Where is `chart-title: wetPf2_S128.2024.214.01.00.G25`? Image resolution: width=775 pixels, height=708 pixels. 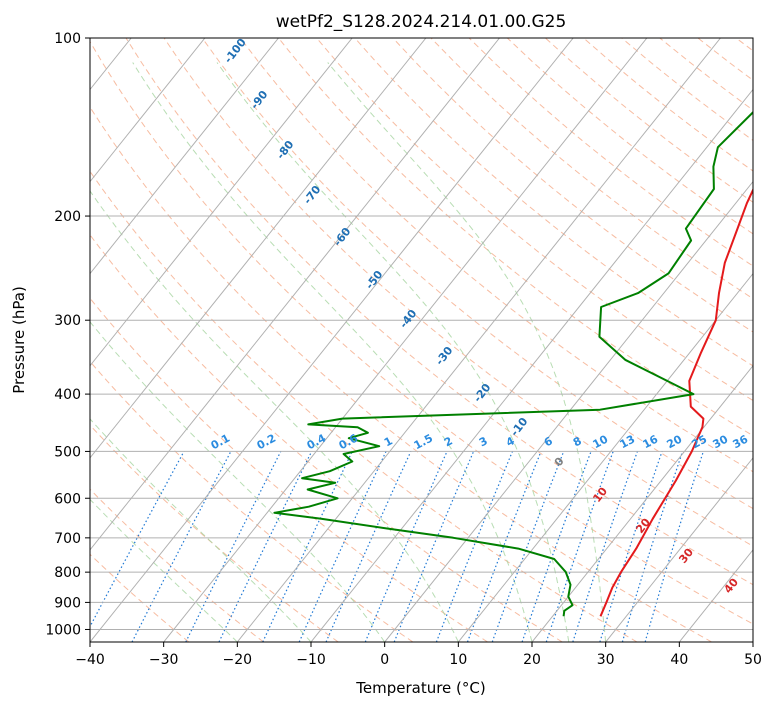
chart-title: wetPf2_S128.2024.214.01.00.G25 is located at coordinates (421, 22).